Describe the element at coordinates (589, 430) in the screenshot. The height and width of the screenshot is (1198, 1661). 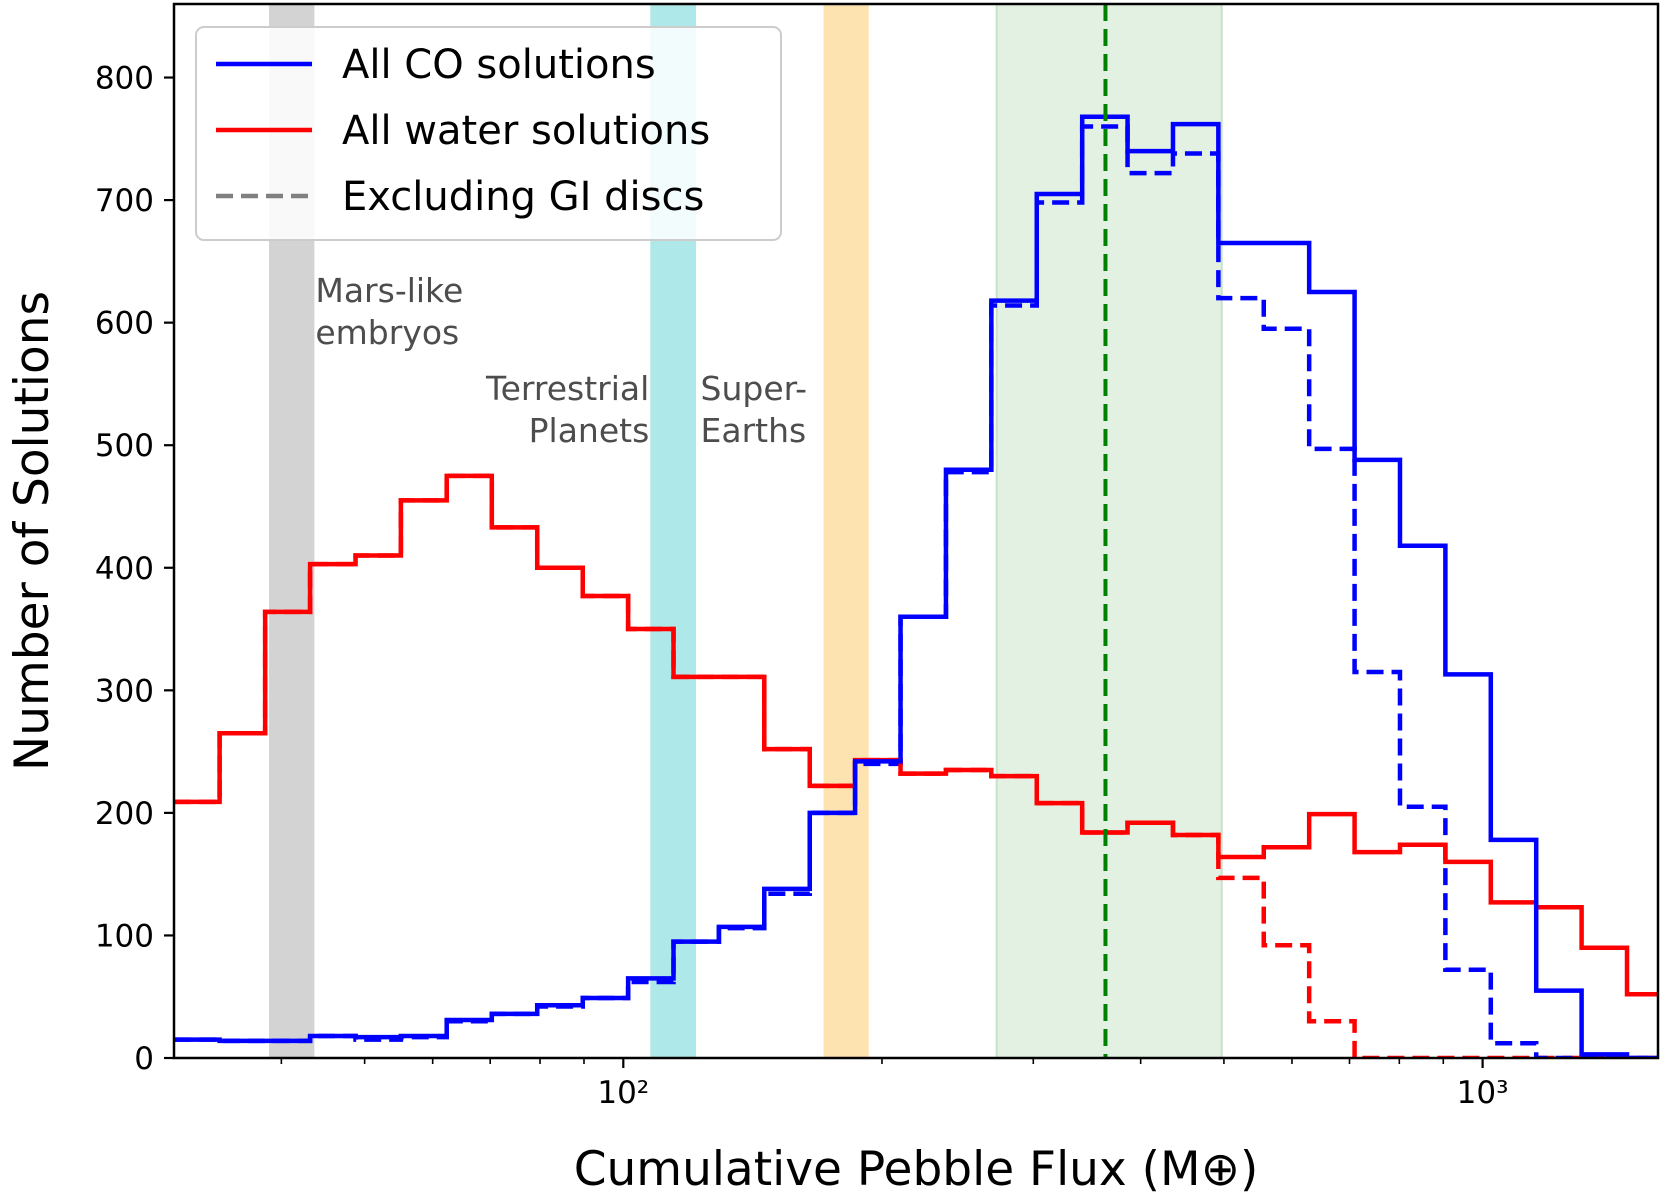
I see `band-label-1-line-1: Planets` at that location.